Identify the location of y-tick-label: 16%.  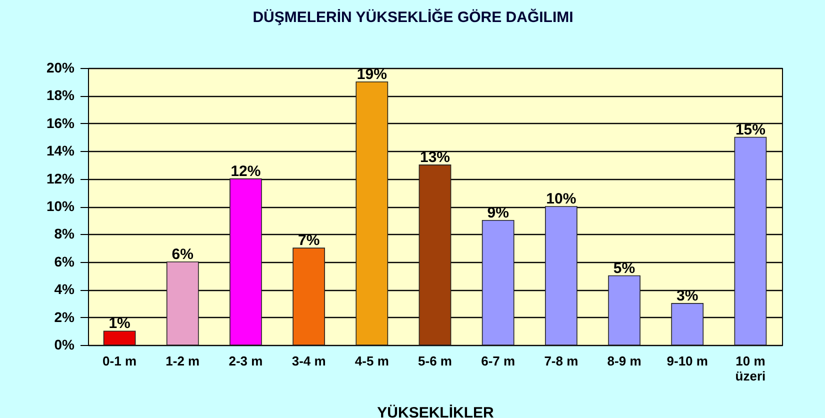
(61, 122).